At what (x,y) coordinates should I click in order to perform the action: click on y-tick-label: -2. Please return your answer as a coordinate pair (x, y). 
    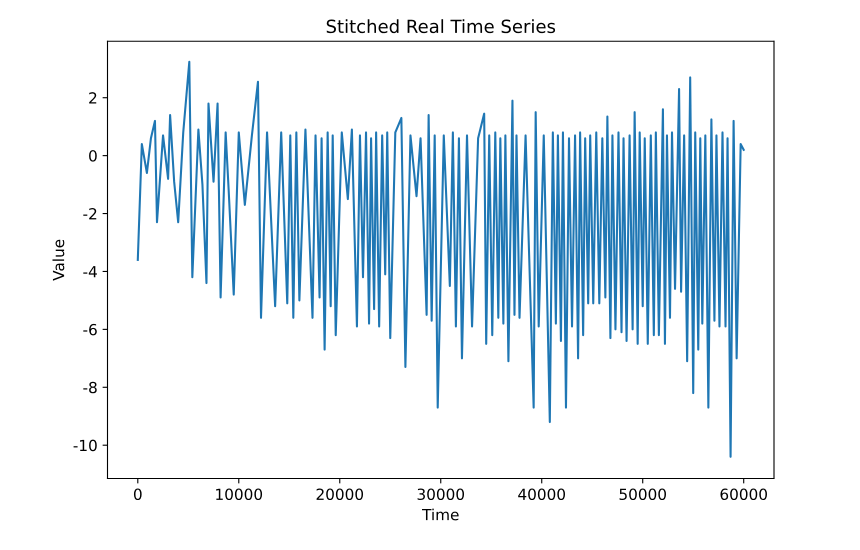
    Looking at the image, I should click on (89, 214).